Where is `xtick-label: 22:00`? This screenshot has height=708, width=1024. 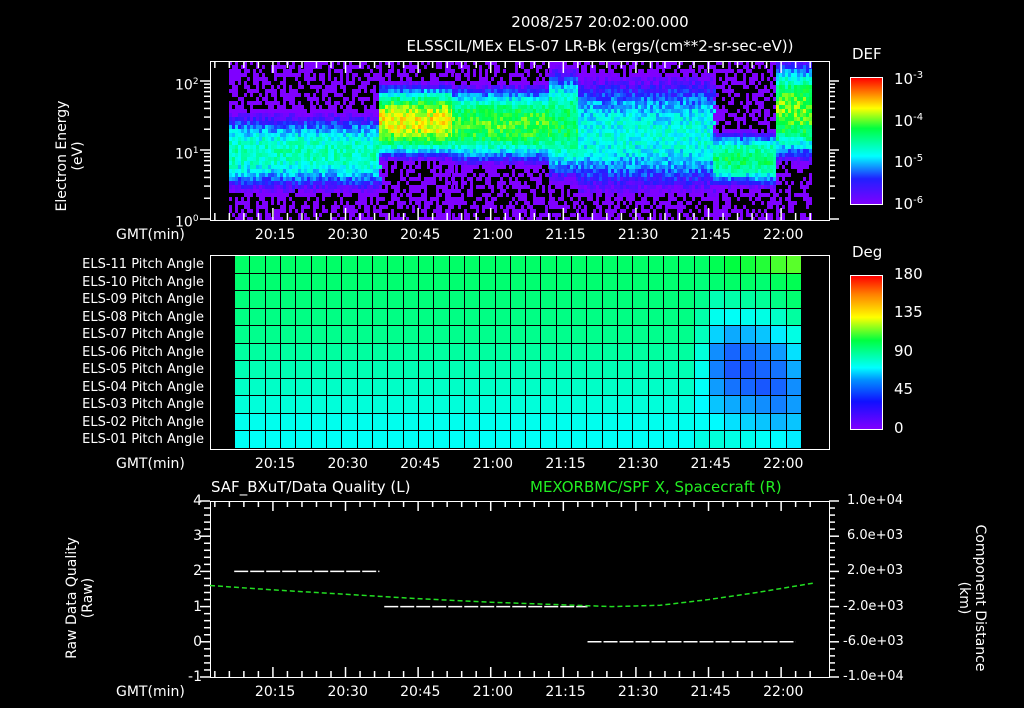
xtick-label: 22:00 is located at coordinates (783, 692).